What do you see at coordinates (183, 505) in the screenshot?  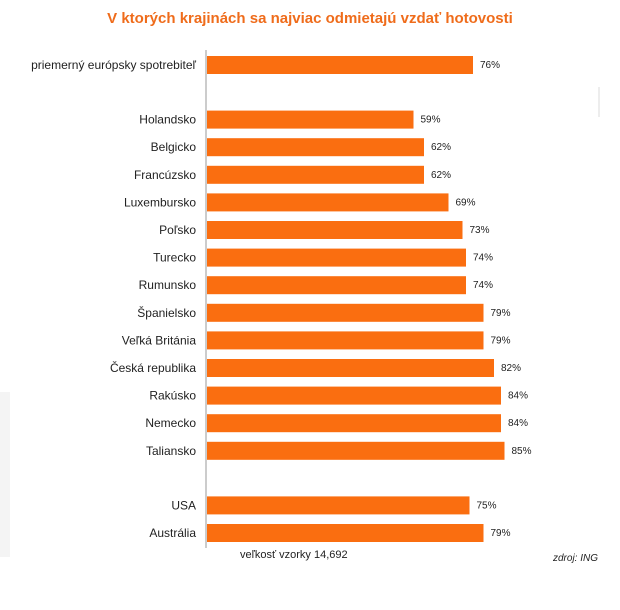 I see `category-label-14: USA` at bounding box center [183, 505].